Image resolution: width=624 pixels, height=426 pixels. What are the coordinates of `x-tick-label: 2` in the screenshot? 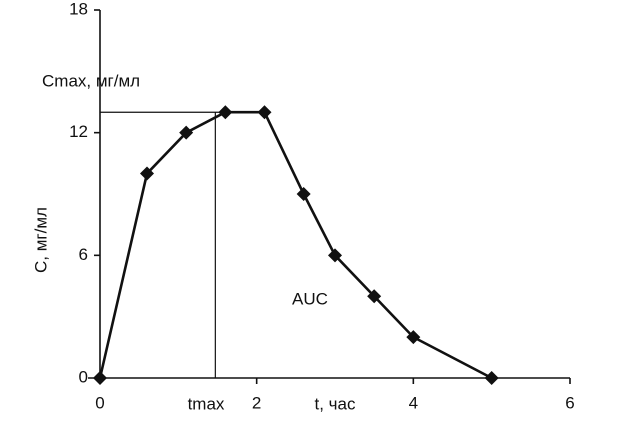 It's located at (256, 402).